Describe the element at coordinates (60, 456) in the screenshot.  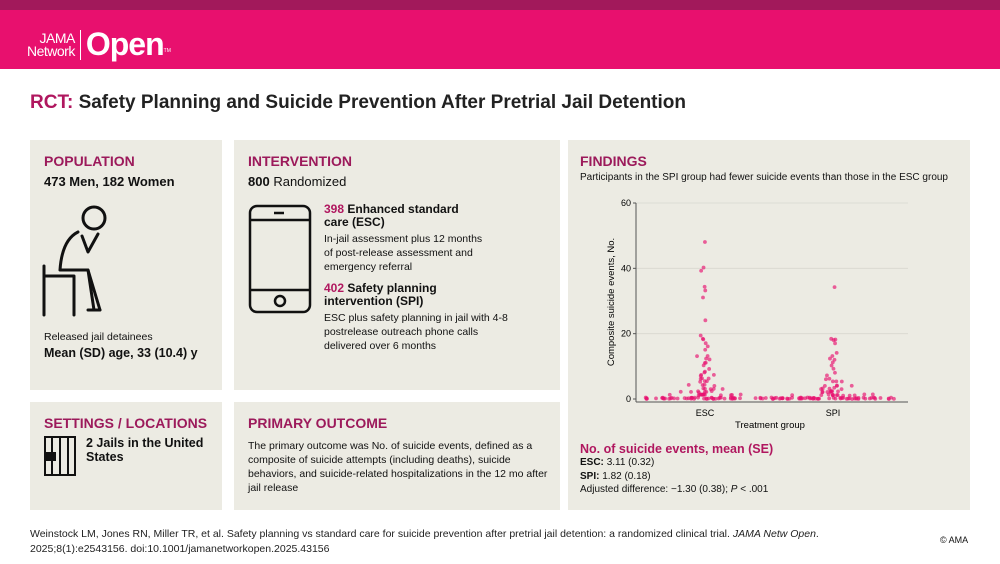
I see `jail-cell-icon` at that location.